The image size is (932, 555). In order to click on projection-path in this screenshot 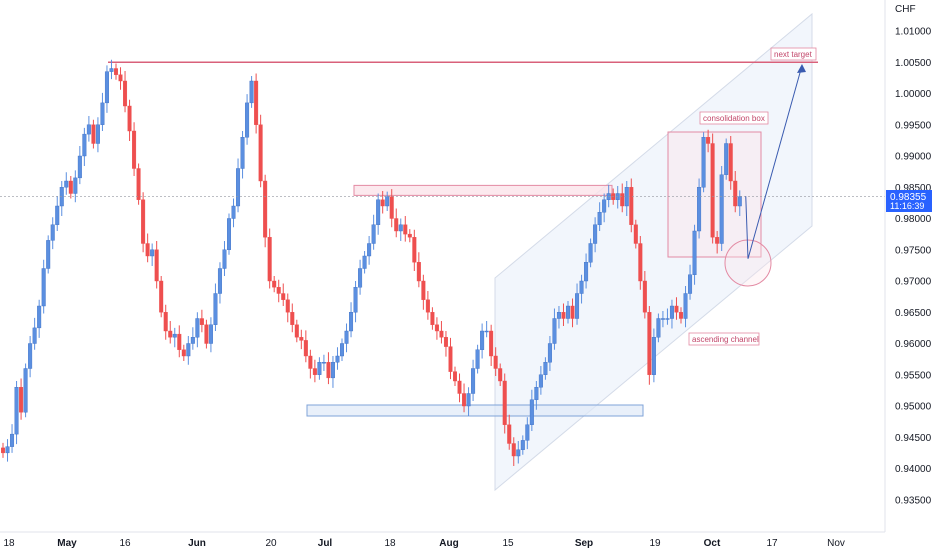, I will do `click(774, 162)`.